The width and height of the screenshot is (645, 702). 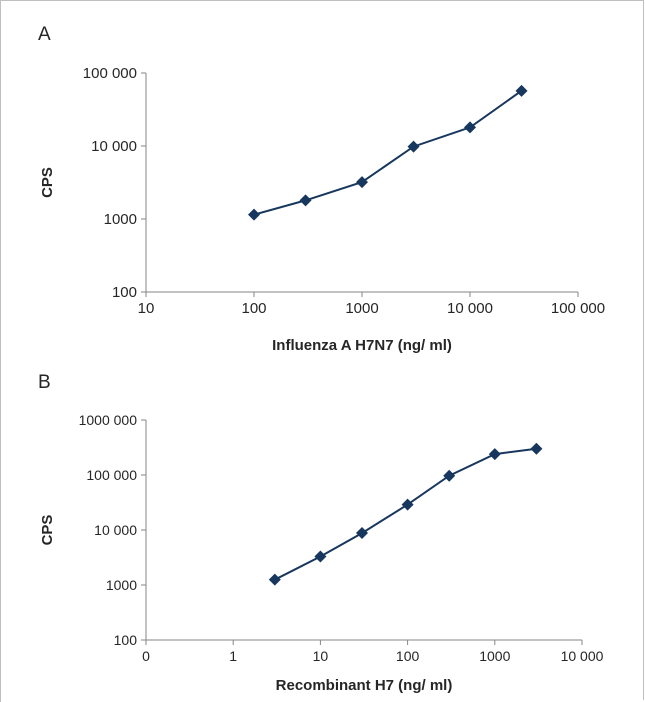 I want to click on x-tick-label: 100 000, so click(x=578, y=308).